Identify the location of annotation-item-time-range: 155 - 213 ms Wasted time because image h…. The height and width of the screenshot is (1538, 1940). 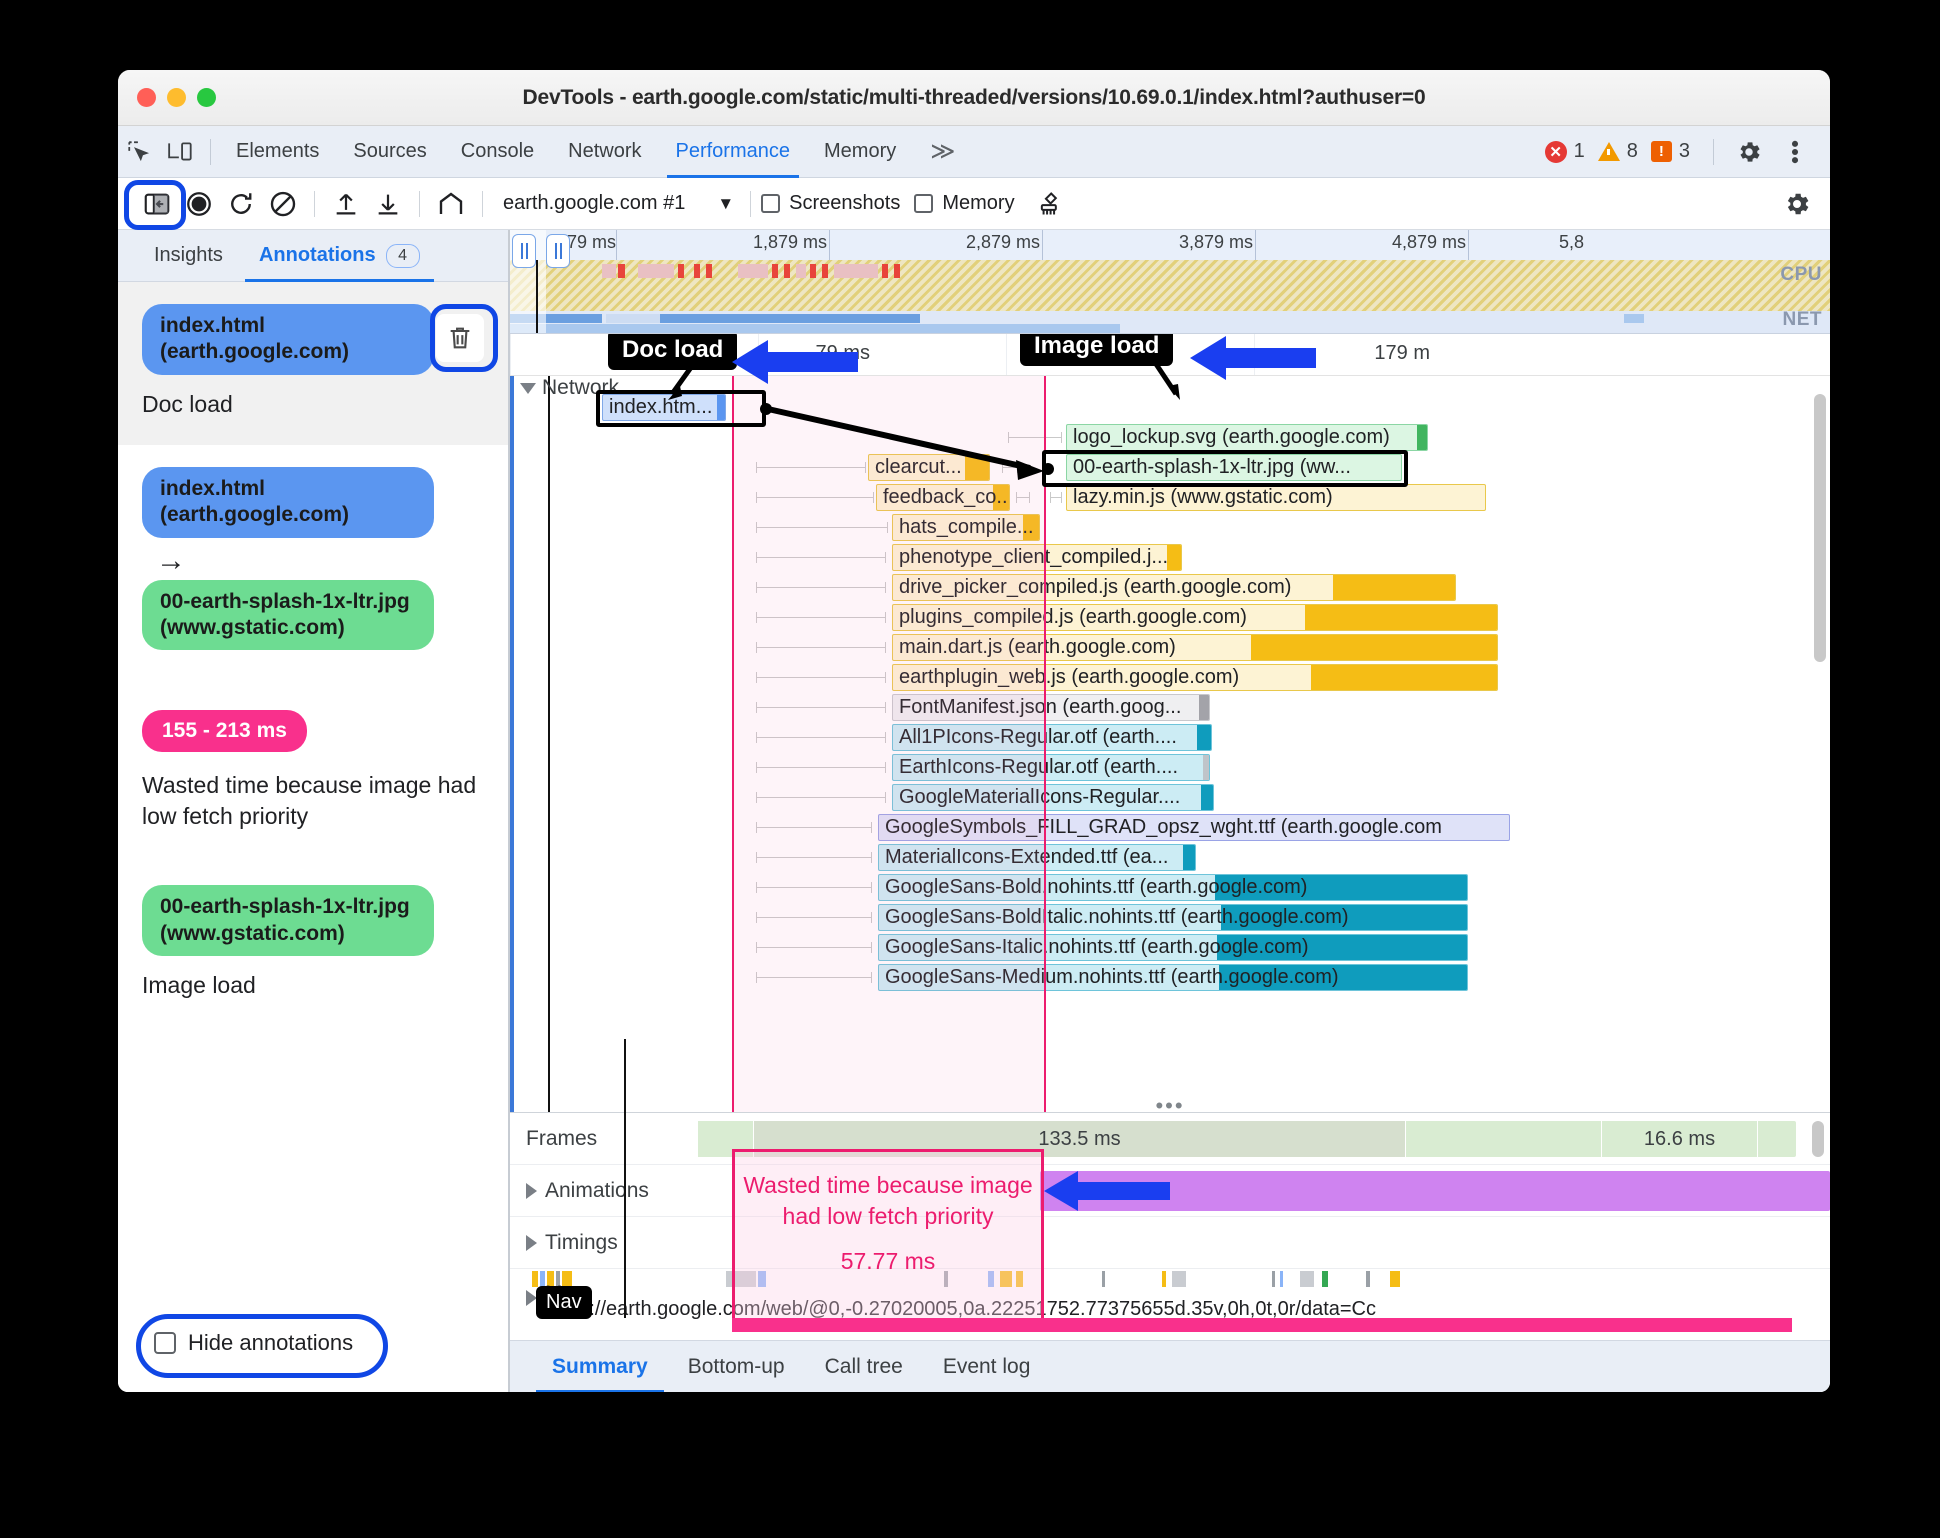
(313, 766).